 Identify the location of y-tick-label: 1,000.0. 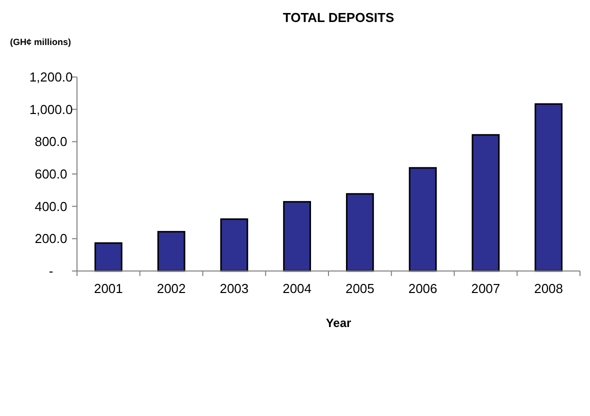
(51, 109).